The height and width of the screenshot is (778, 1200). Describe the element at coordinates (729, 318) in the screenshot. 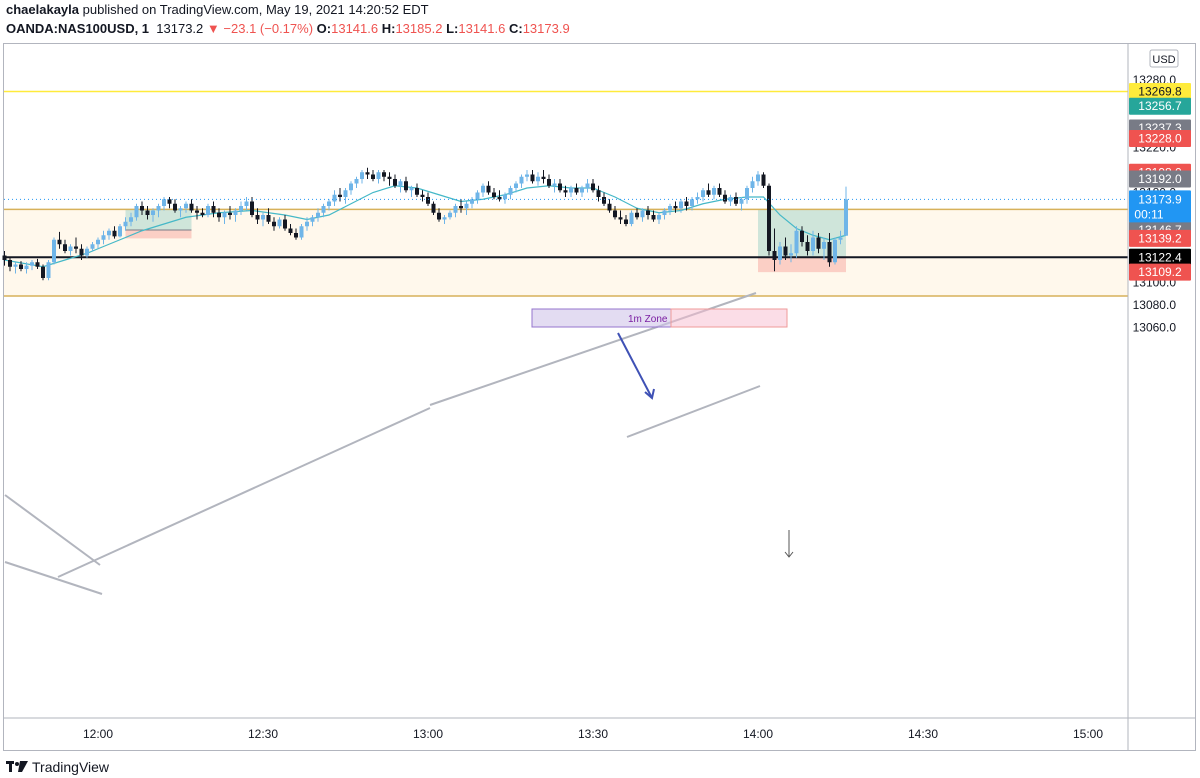

I see `zone-box-red` at that location.